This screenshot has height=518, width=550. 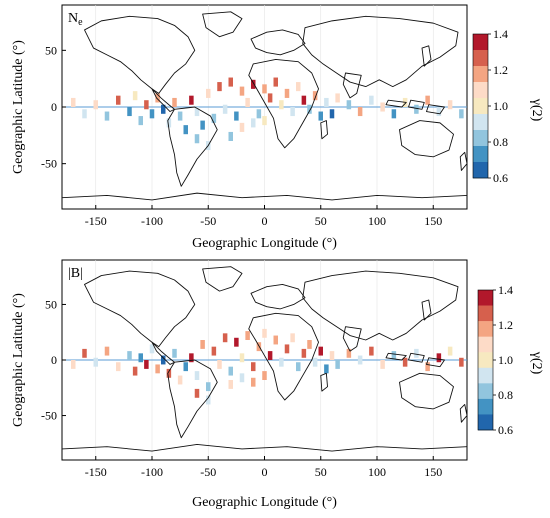 I want to click on x-tick-label-bot-1: -100, so click(x=152, y=472).